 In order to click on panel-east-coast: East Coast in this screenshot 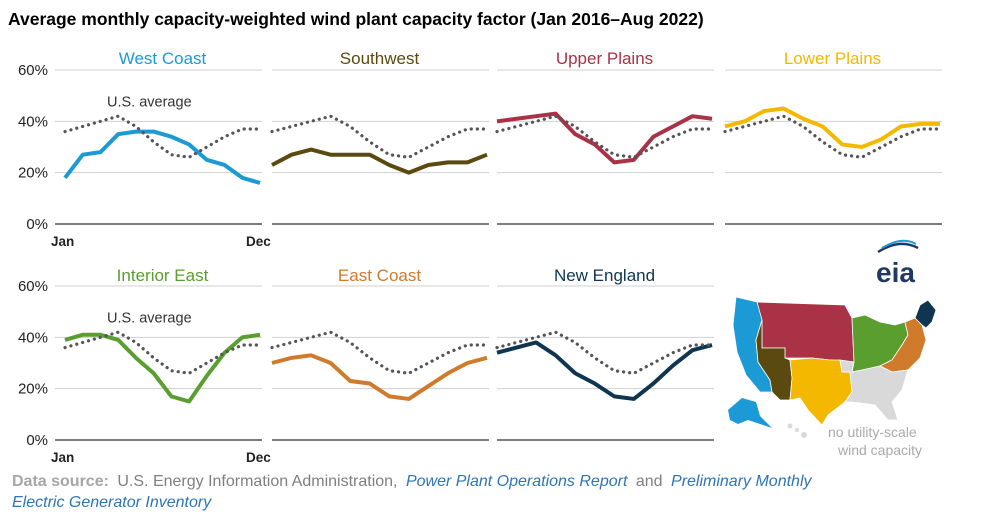, I will do `click(379, 353)`.